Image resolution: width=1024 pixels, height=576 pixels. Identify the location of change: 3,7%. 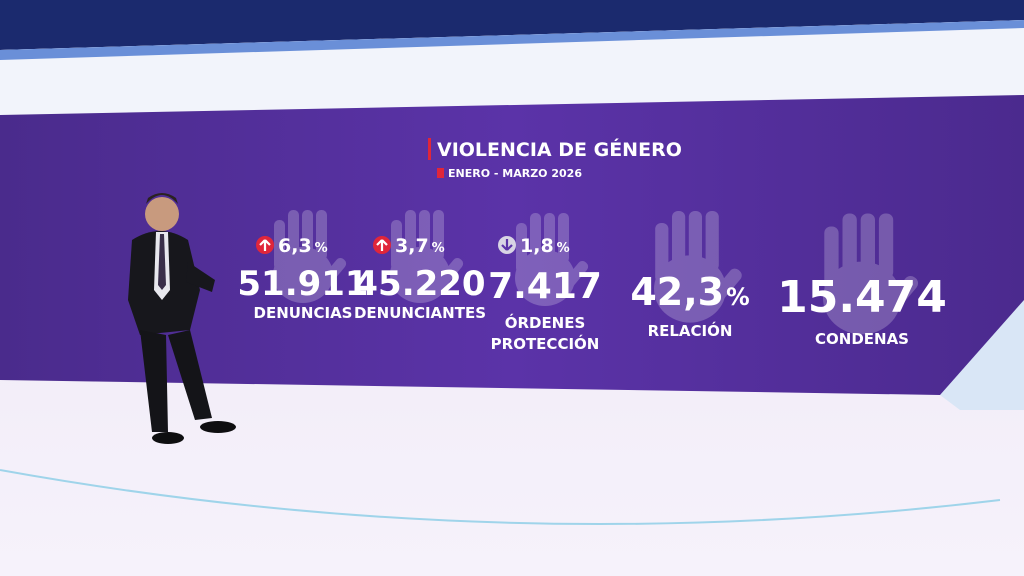
(420, 246).